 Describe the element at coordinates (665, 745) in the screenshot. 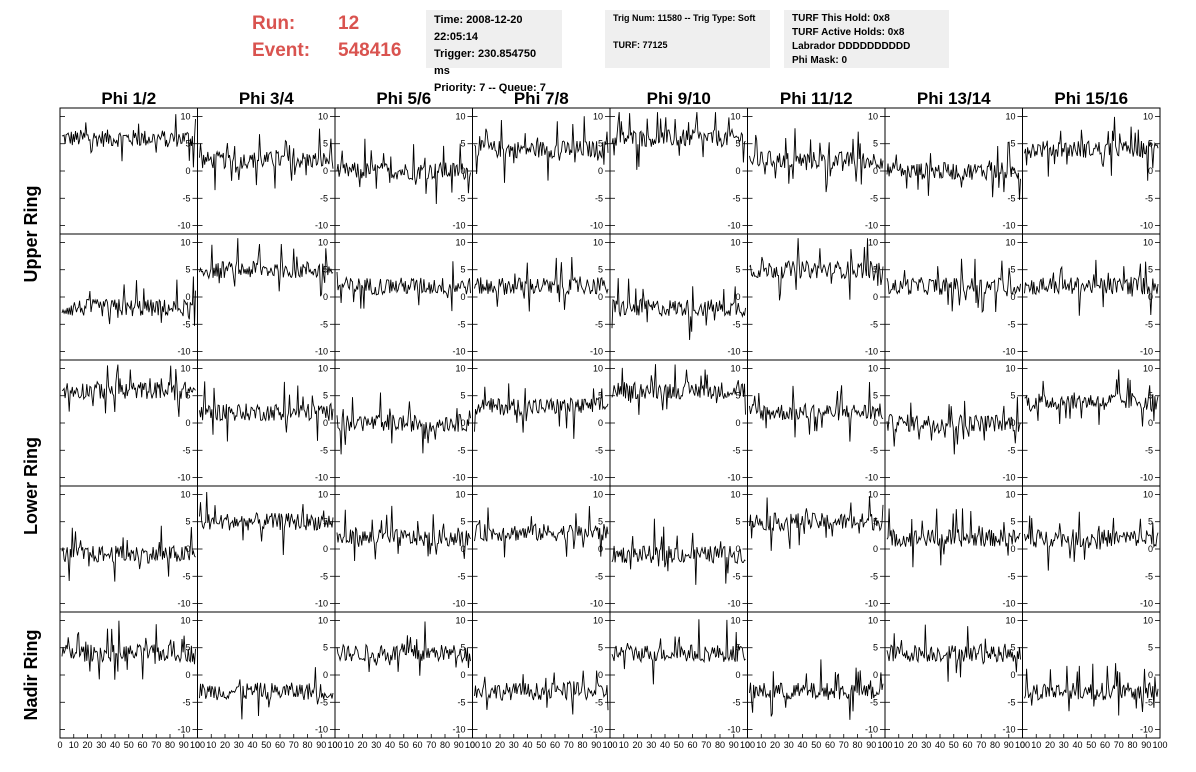

I see `x-tick-label: 40` at that location.